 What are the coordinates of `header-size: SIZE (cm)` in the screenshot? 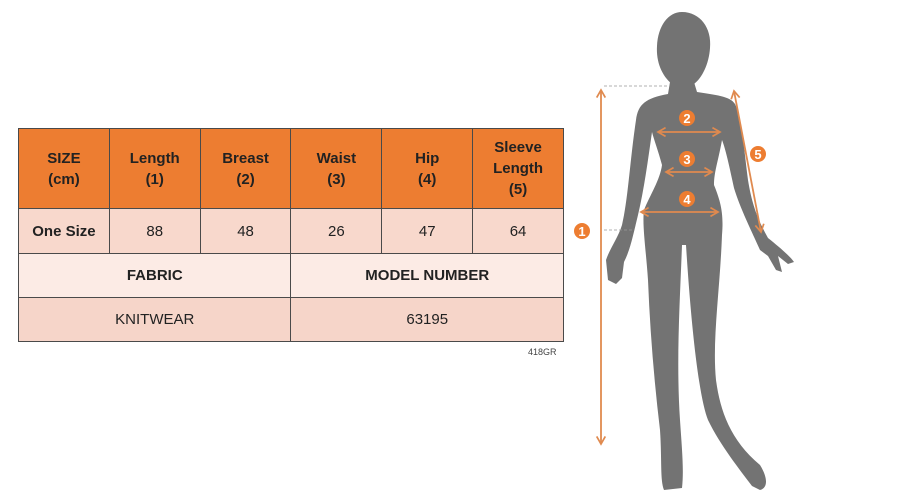 It's located at (64, 168).